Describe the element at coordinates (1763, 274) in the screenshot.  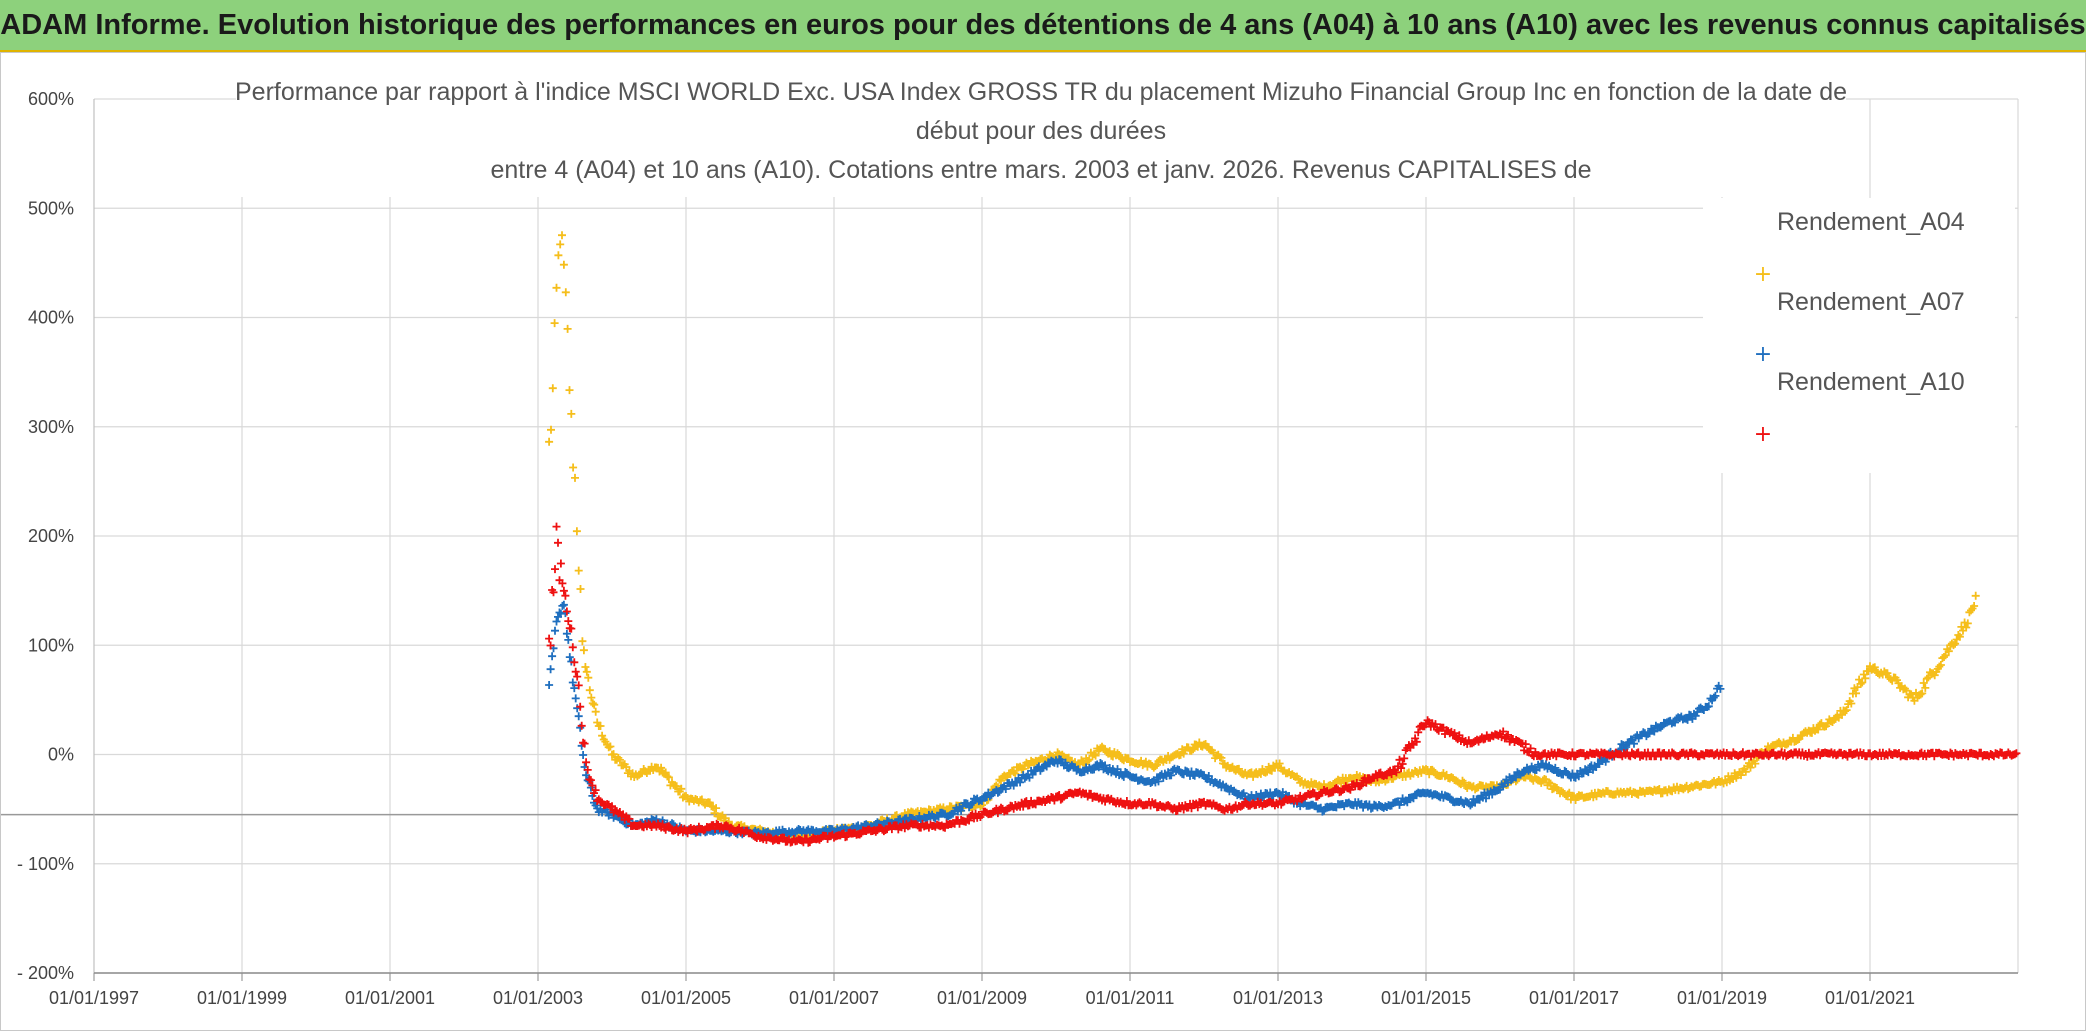
I see `legend-marker-a04: +` at that location.